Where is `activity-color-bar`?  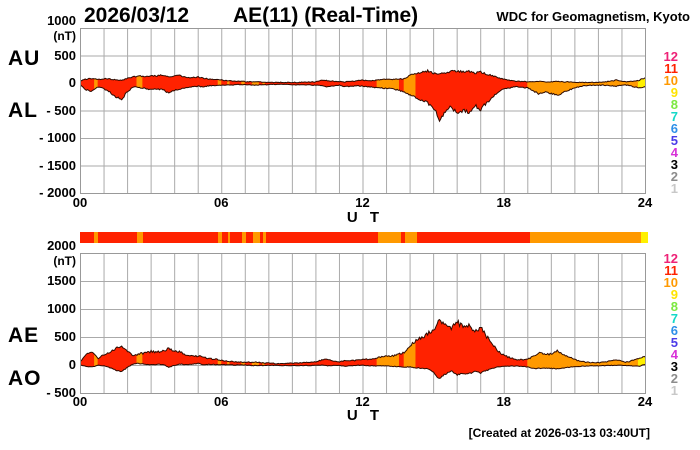
activity-color-bar is located at coordinates (364, 237).